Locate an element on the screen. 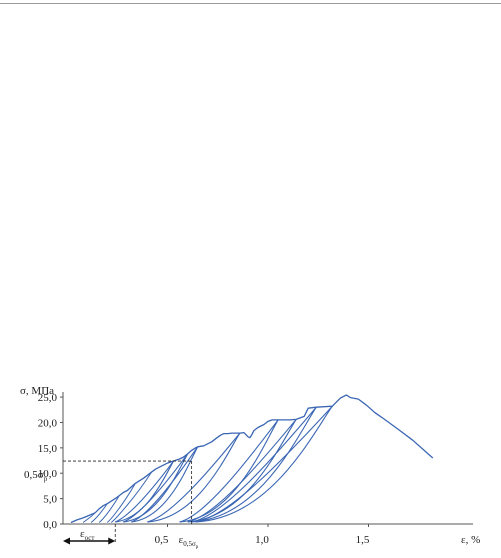 The image size is (501, 558). y-tick-label: 10,0 is located at coordinates (48, 474).